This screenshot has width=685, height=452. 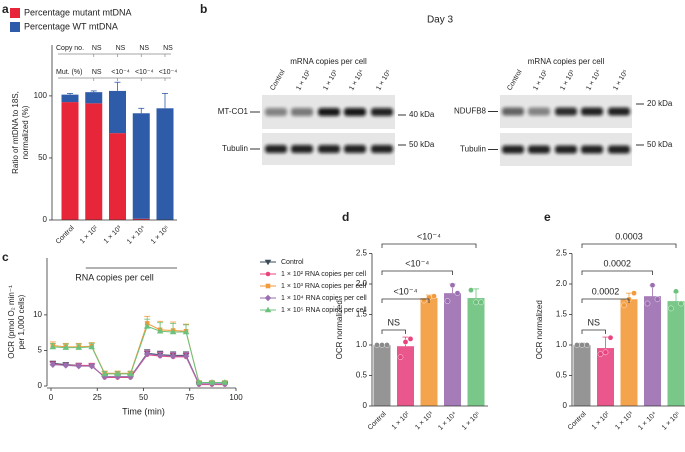 What do you see at coordinates (562, 314) in the screenshot?
I see `y-tick-label: 1.5` at bounding box center [562, 314].